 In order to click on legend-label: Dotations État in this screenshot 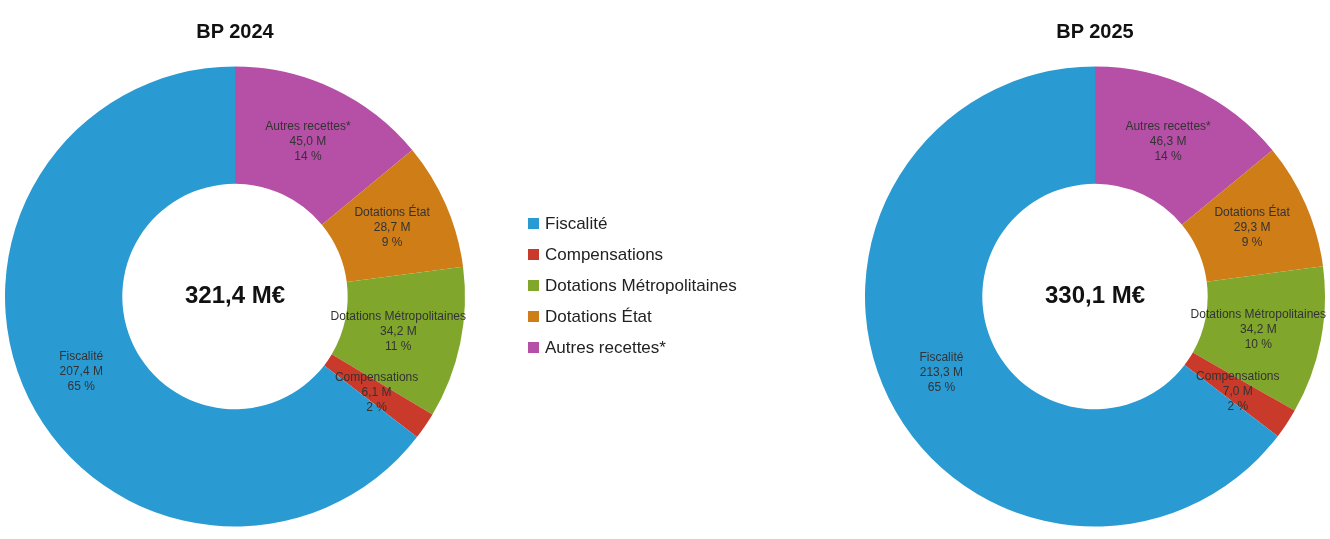, I will do `click(598, 316)`.